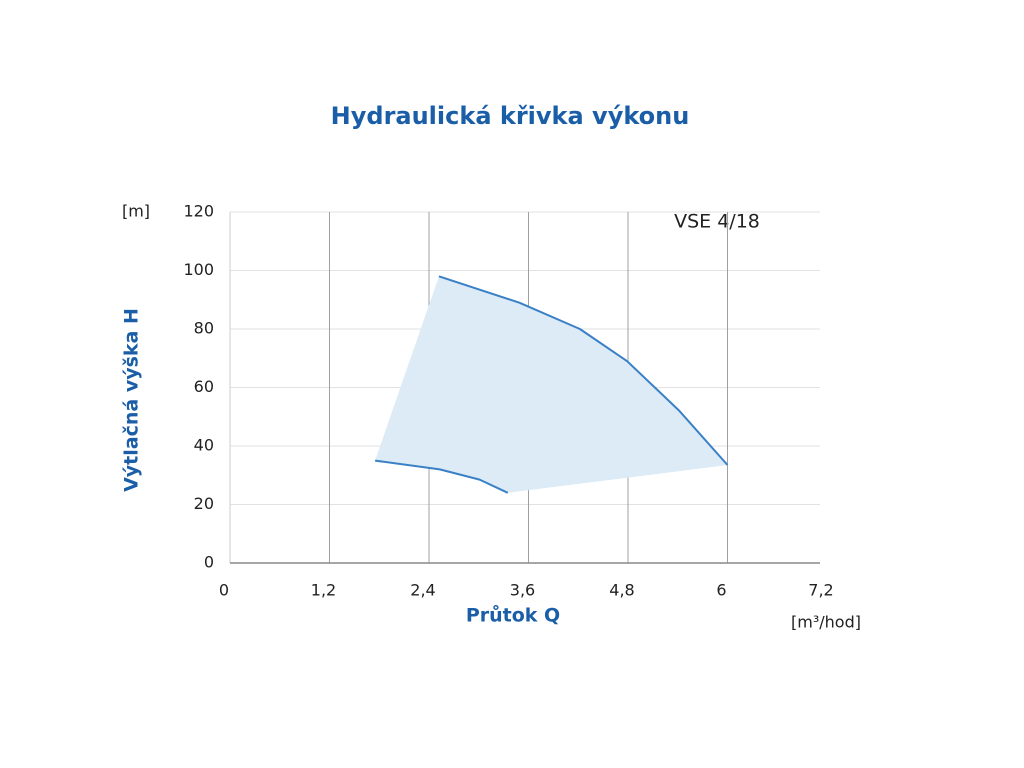 The image size is (1024, 768). What do you see at coordinates (826, 622) in the screenshot?
I see `x-unit: [m³/hod]` at bounding box center [826, 622].